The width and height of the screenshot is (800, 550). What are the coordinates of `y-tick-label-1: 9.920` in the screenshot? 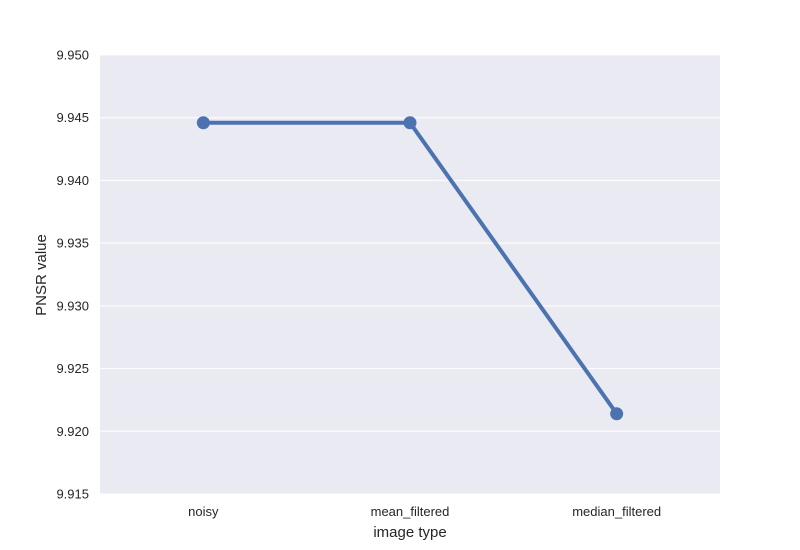 It's located at (72, 431).